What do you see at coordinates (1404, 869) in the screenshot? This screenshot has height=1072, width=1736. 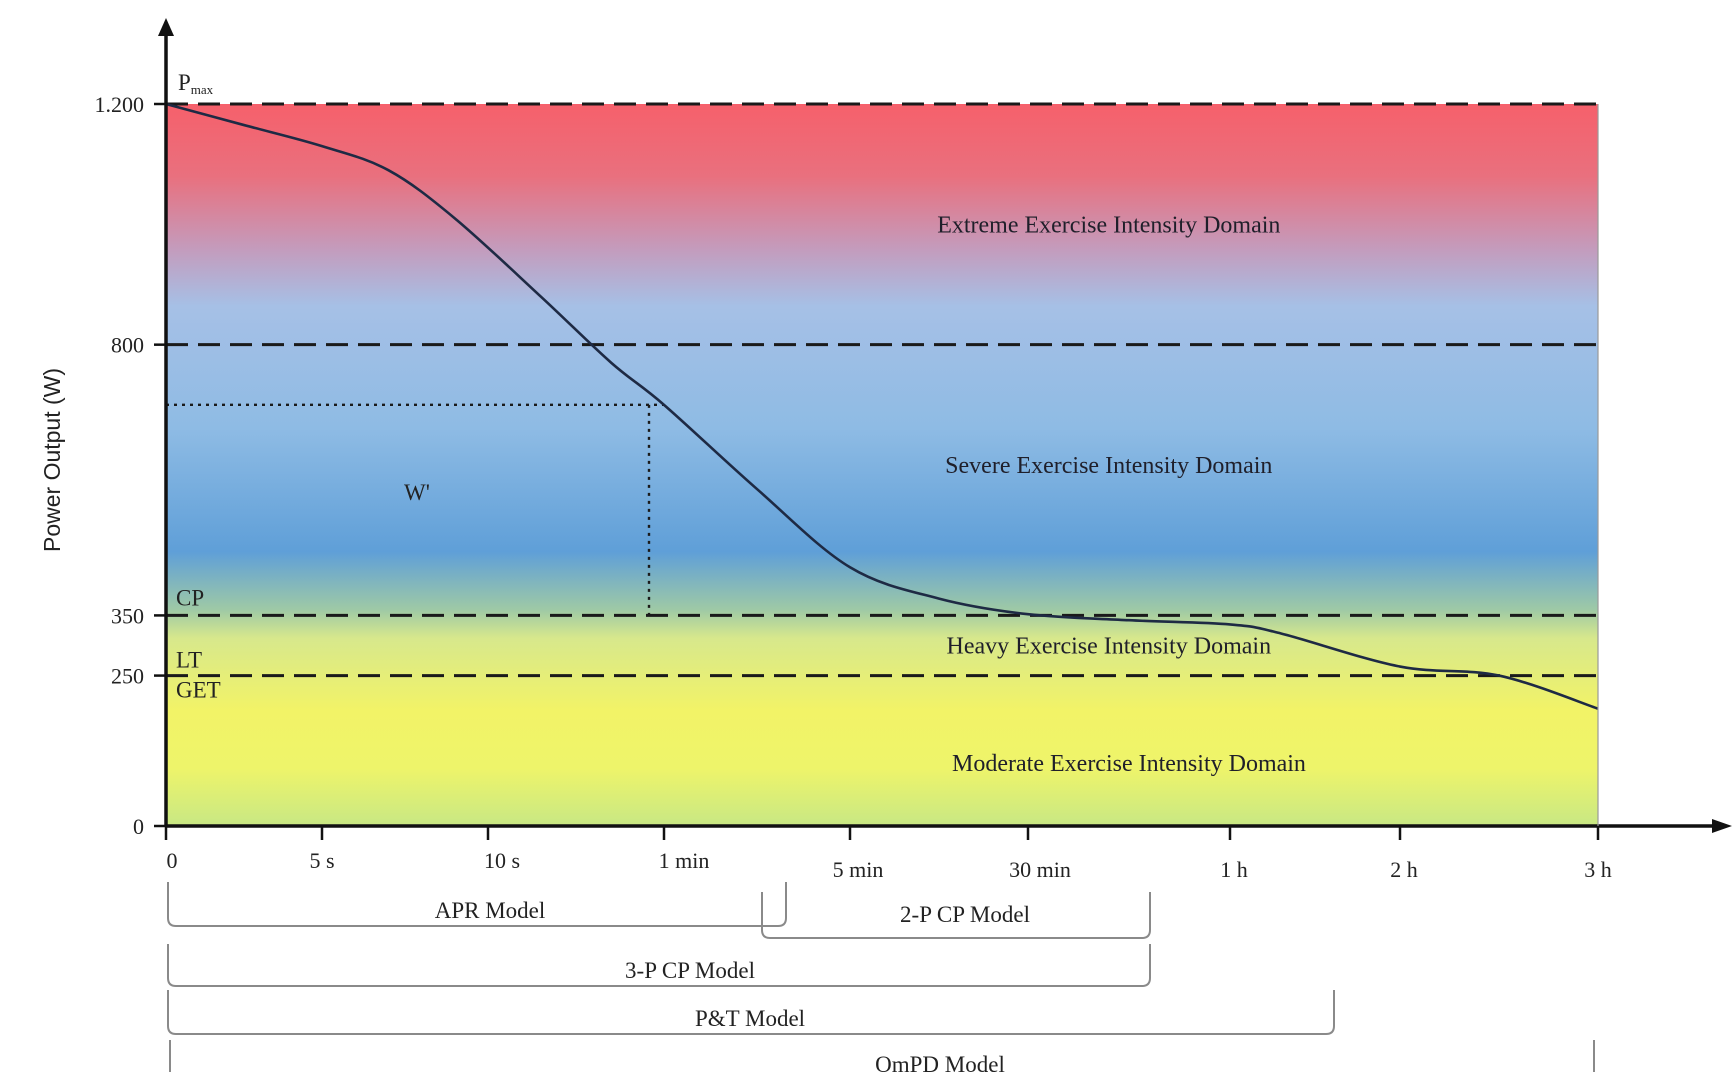 I see `x-tick-label: 2 h` at bounding box center [1404, 869].